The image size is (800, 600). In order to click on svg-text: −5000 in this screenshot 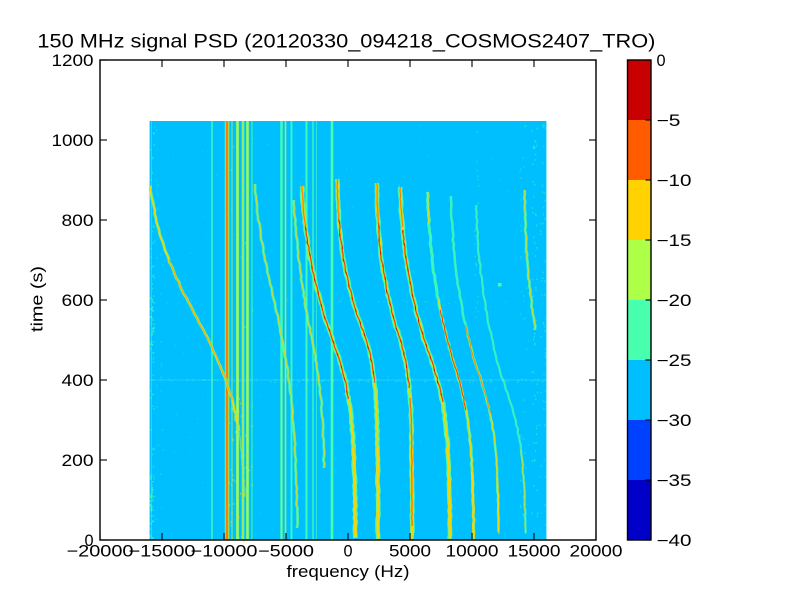, I will do `click(286, 552)`.